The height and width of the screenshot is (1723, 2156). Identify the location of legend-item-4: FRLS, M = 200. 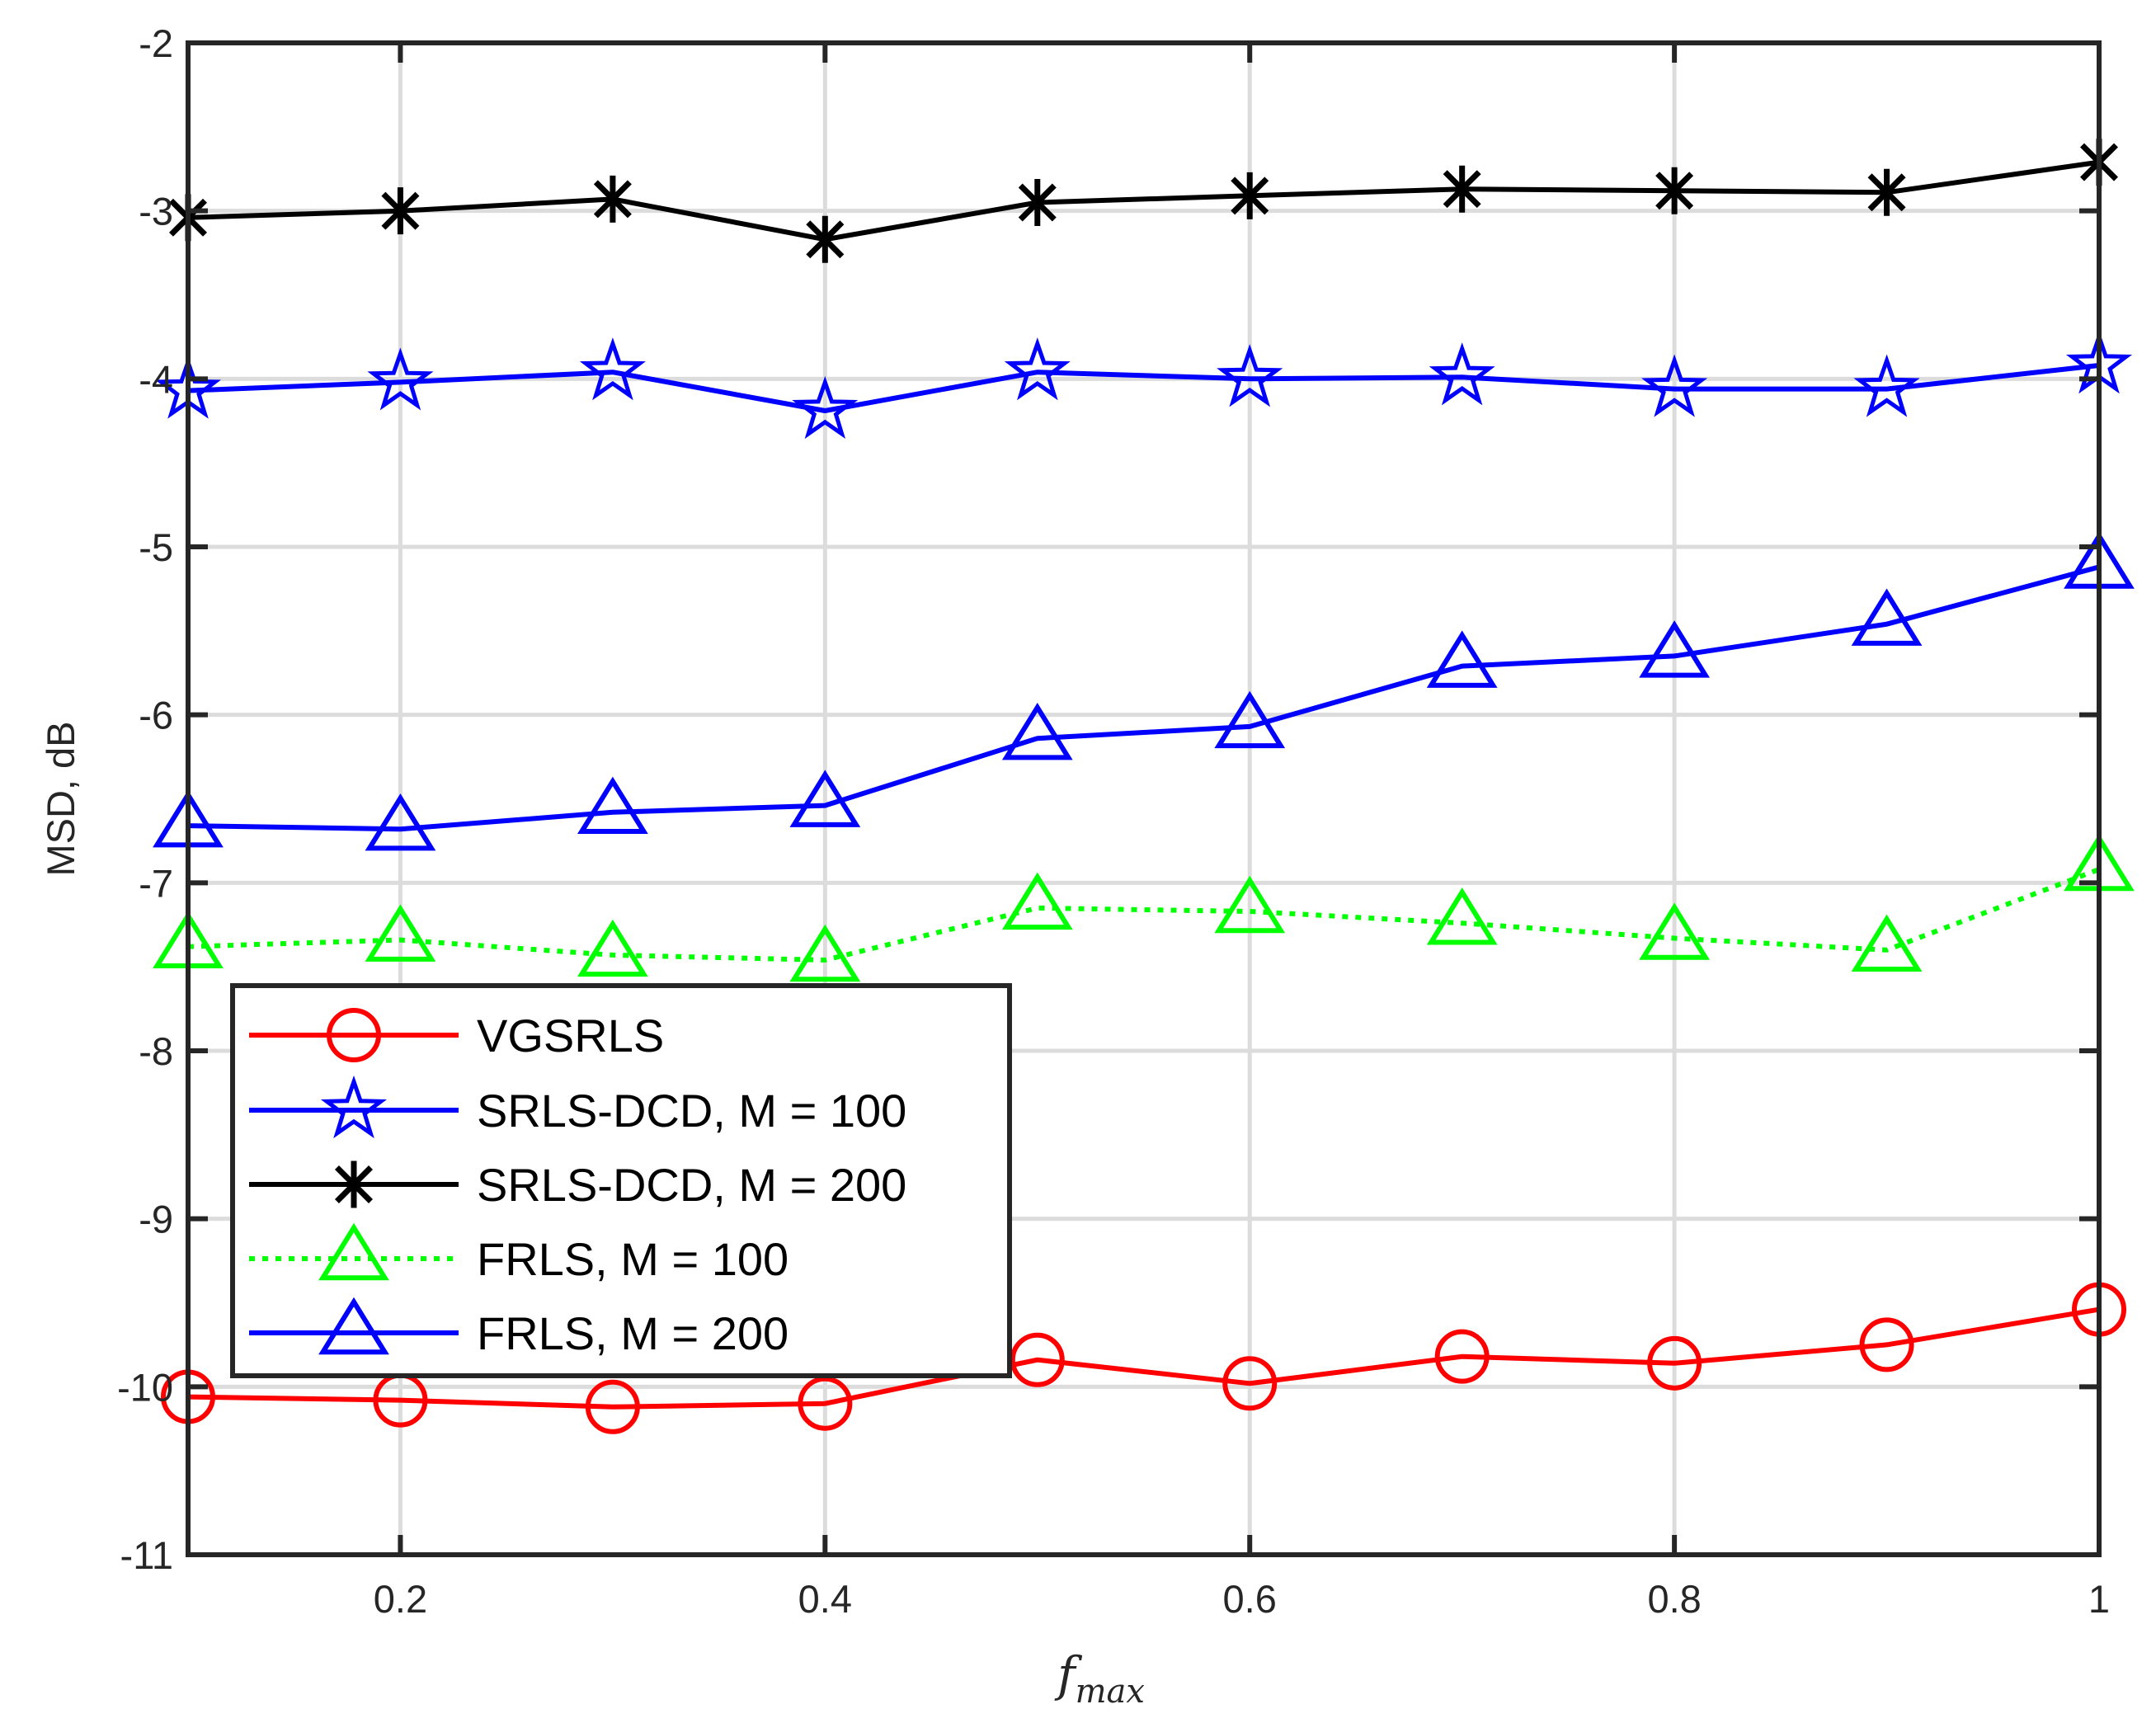
(518, 1328).